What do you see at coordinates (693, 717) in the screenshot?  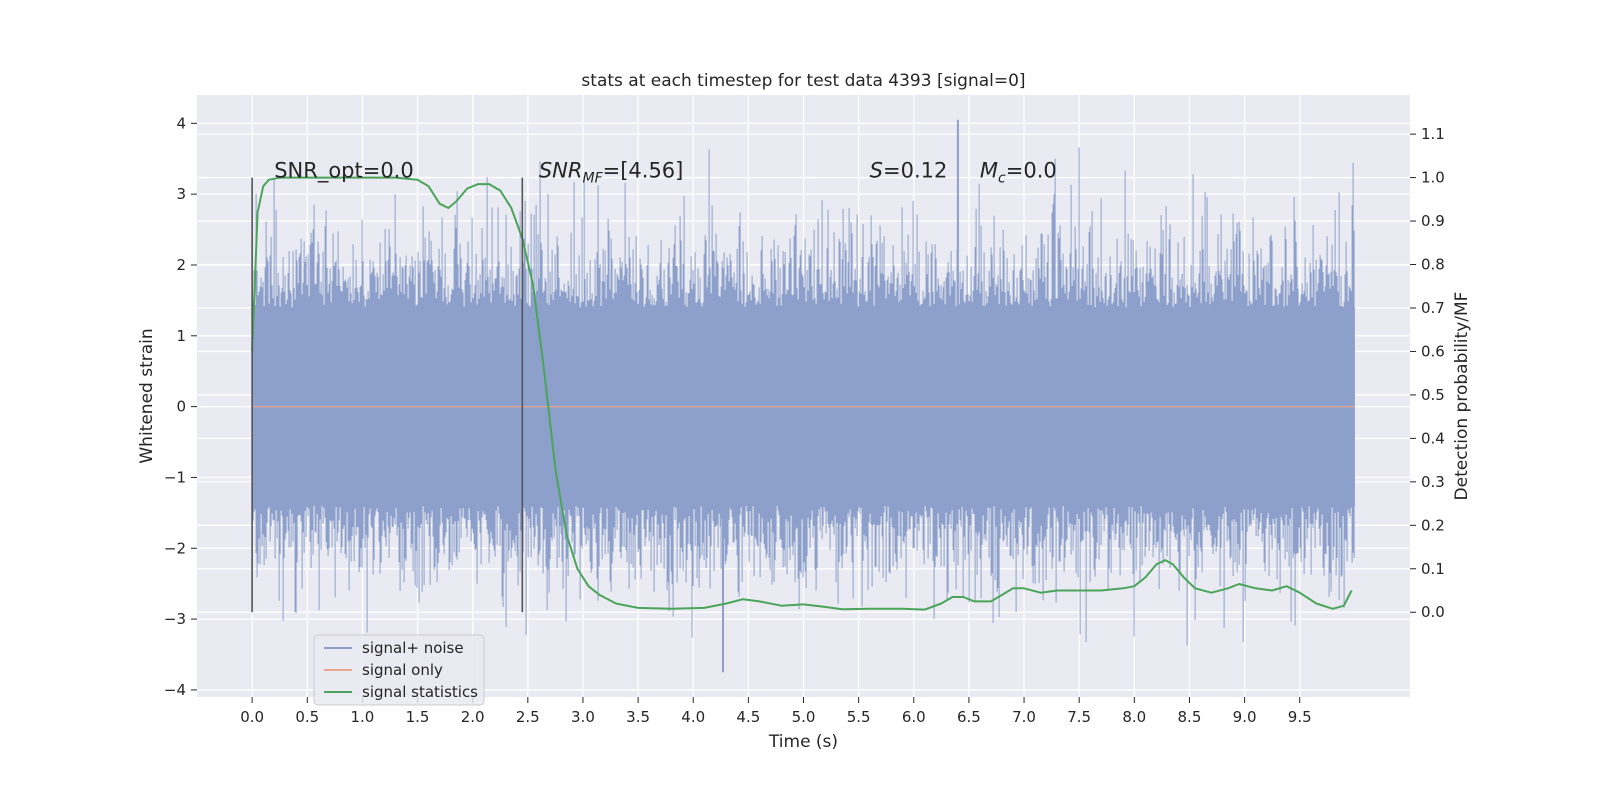 I see `x-tick-label: 4.0` at bounding box center [693, 717].